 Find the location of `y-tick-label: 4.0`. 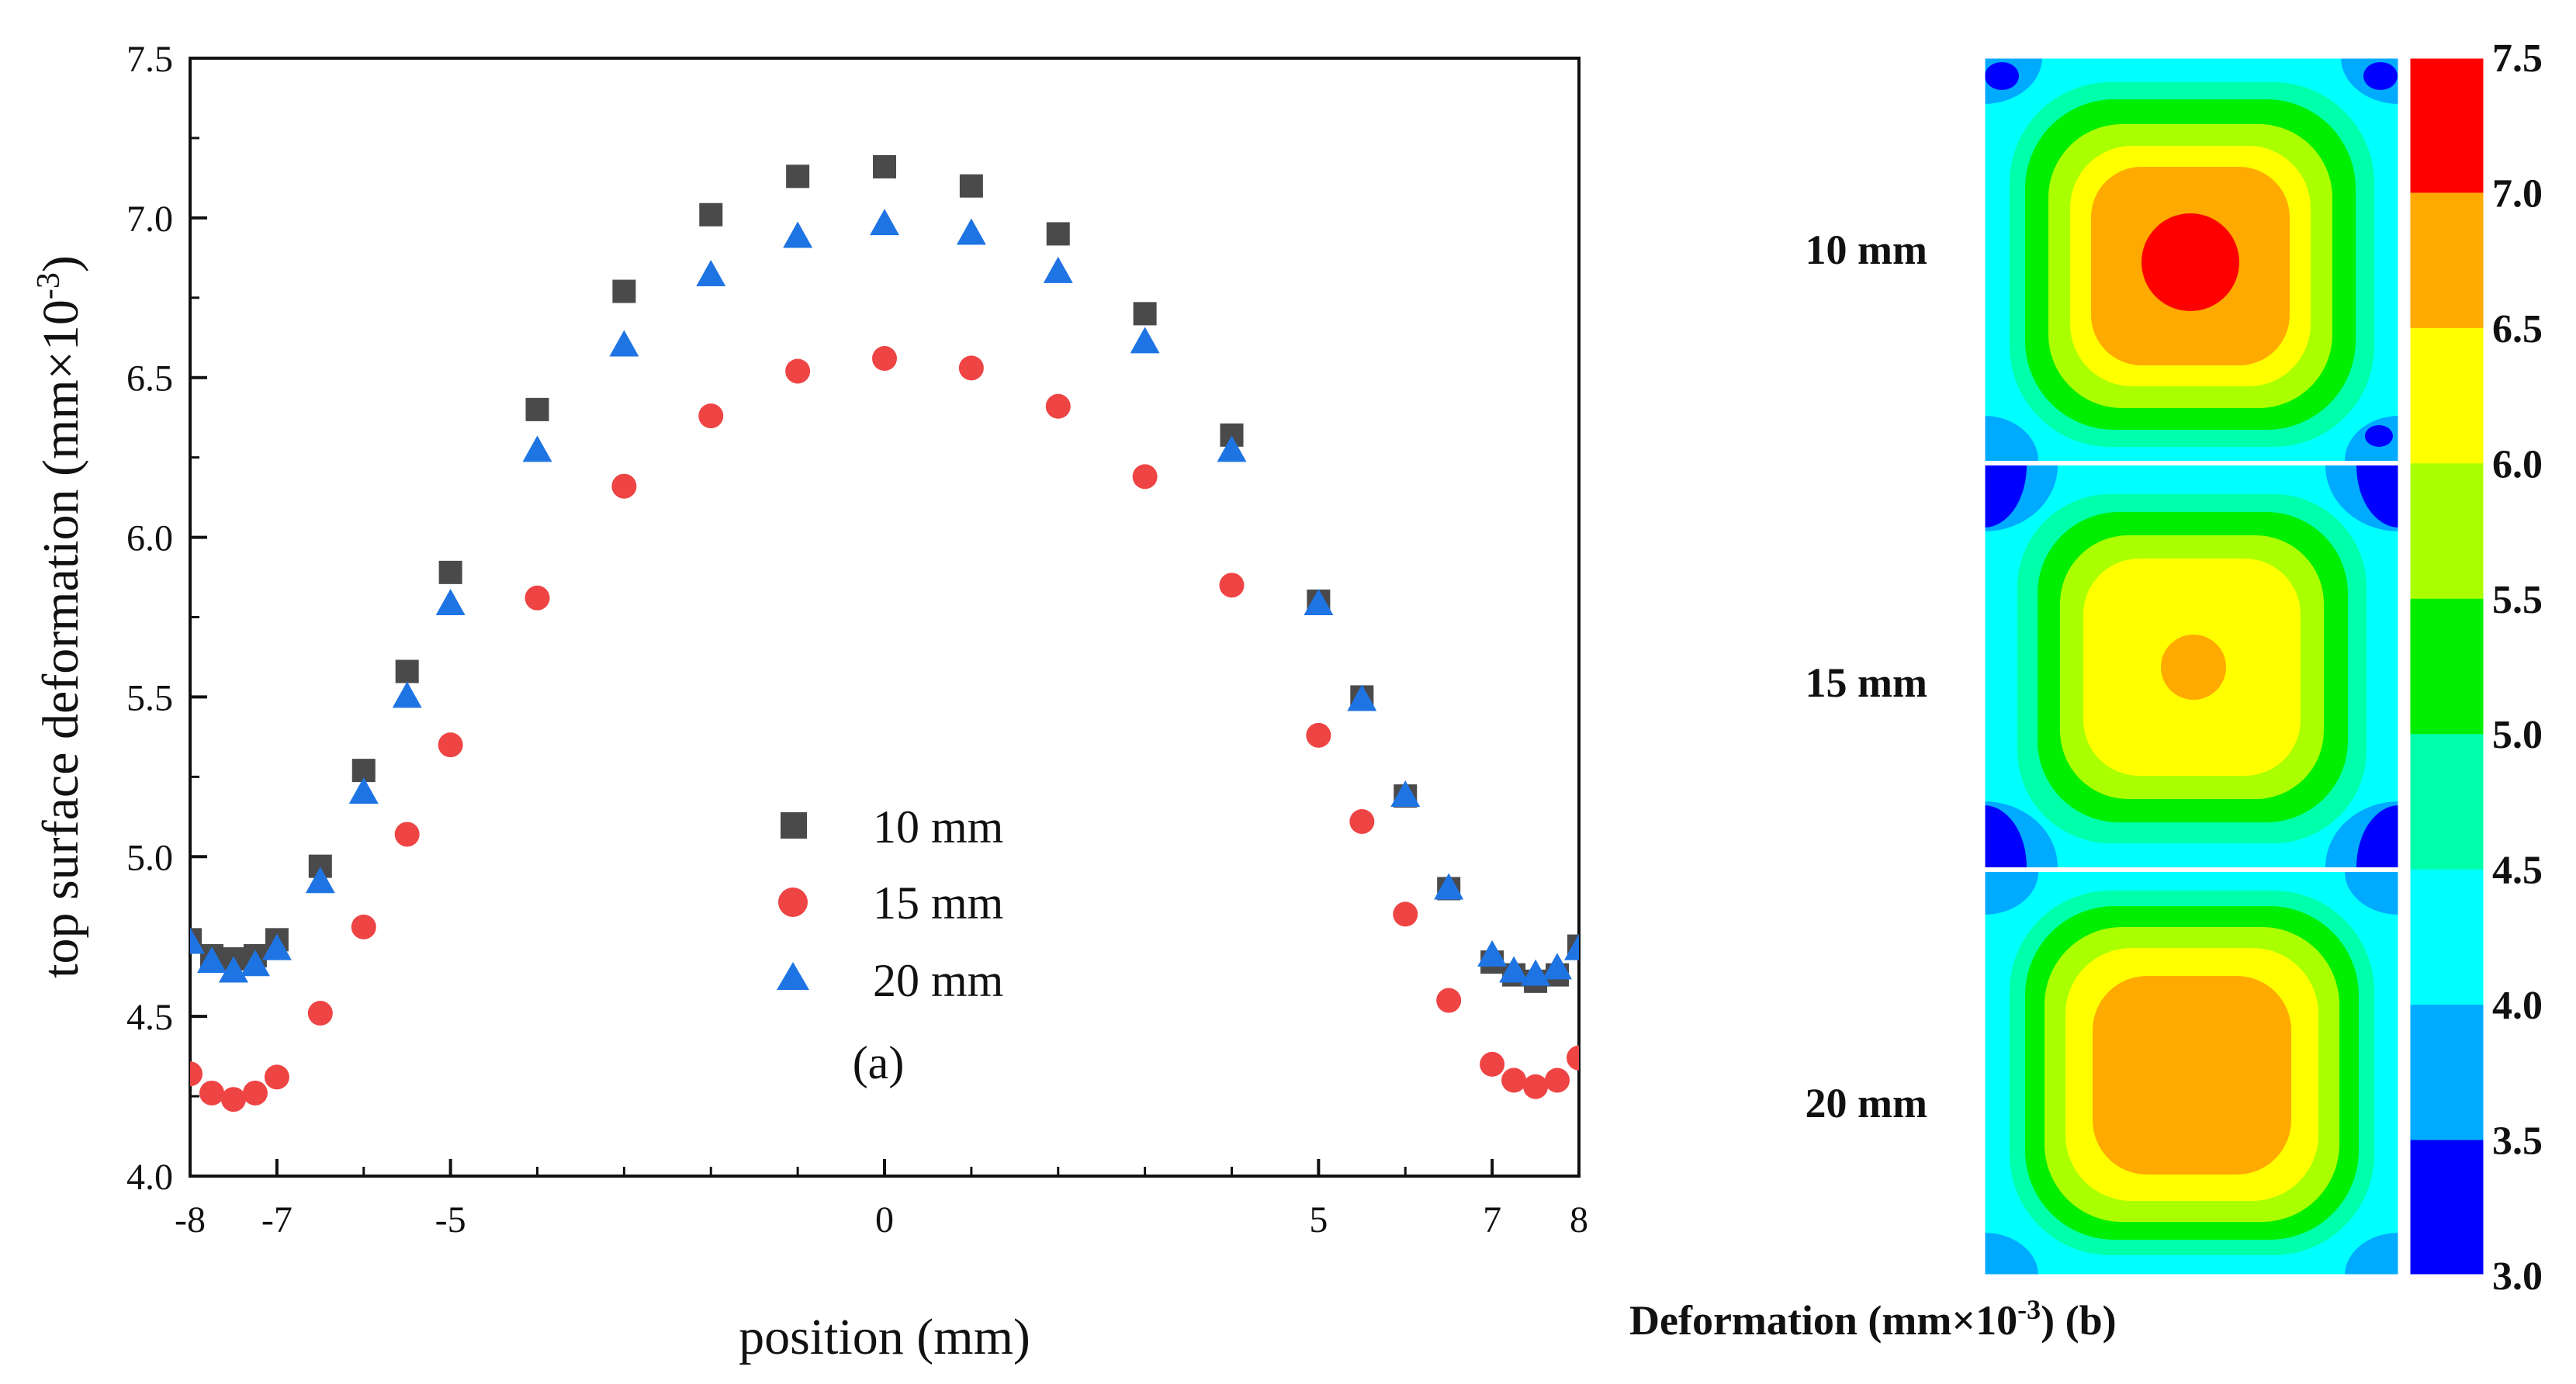

y-tick-label: 4.0 is located at coordinates (149, 1177).